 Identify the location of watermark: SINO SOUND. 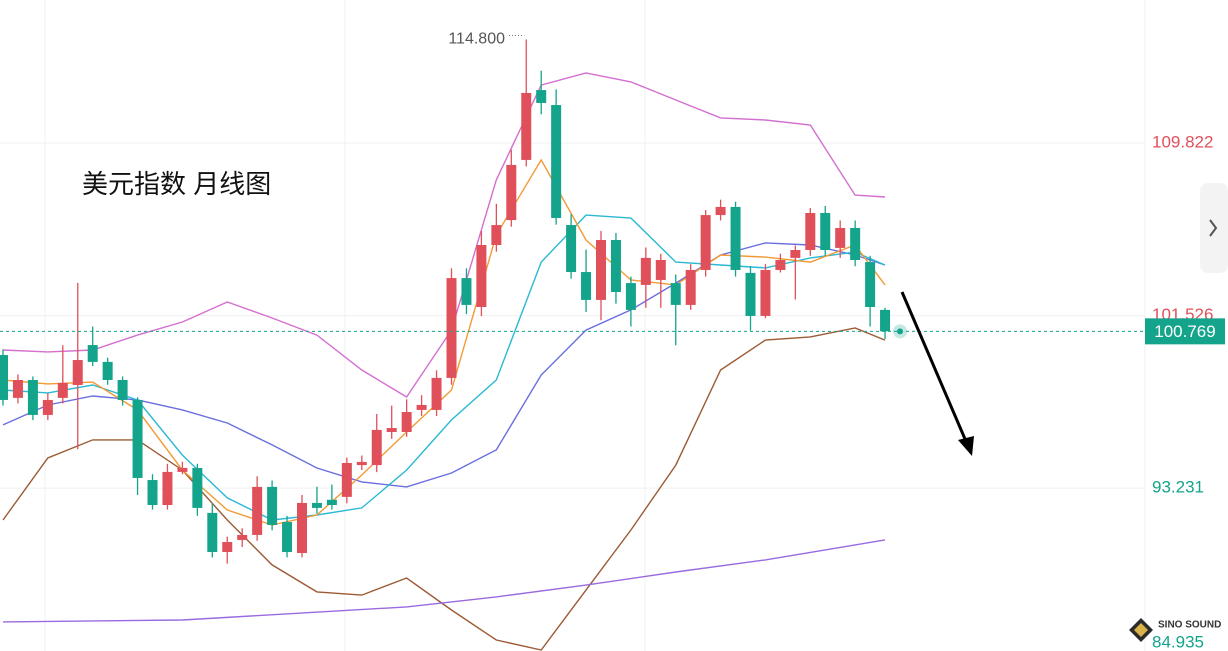
(1175, 630).